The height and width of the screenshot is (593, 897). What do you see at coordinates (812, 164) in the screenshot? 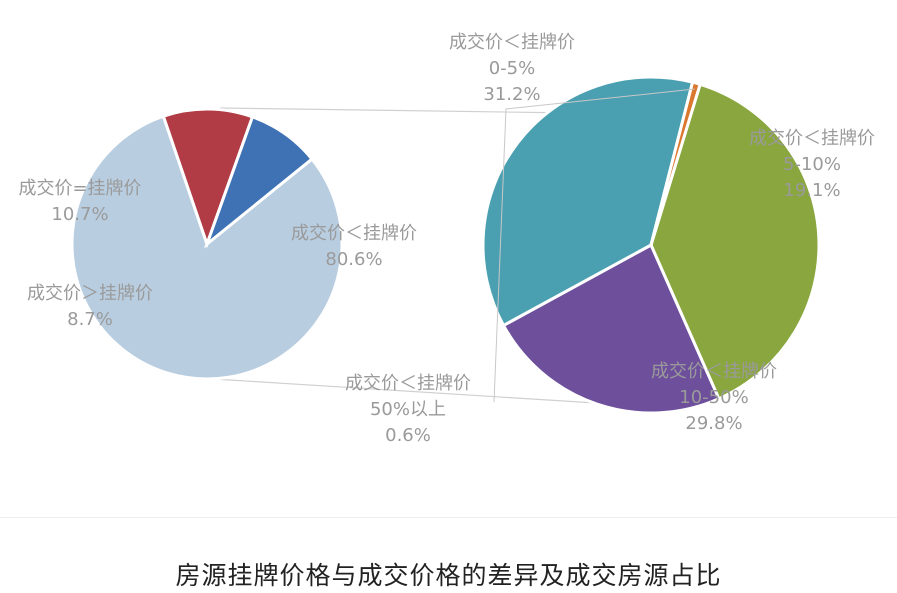
I see `breakdown-pie-label-2: 成交价＜挂牌价 5-10% 19.1%` at bounding box center [812, 164].